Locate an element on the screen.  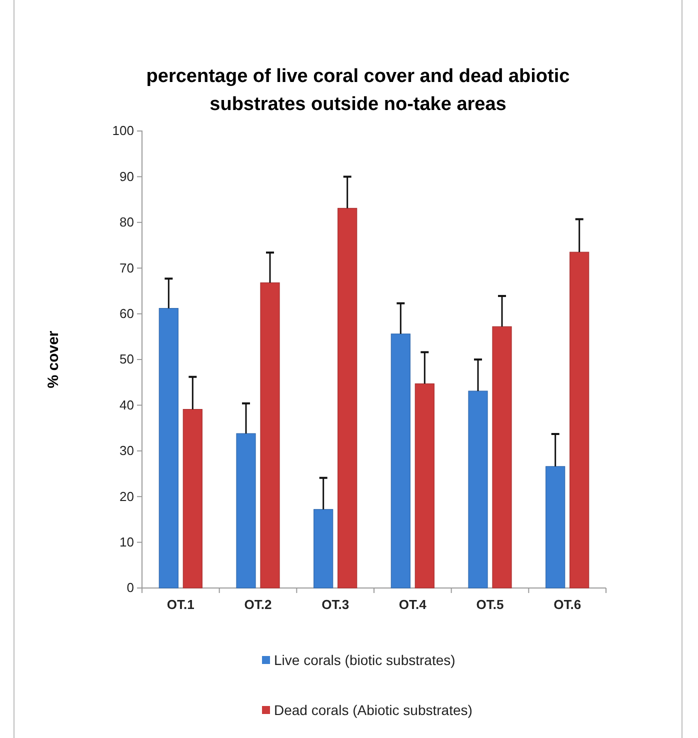
y-tick-label: 40 is located at coordinates (127, 404).